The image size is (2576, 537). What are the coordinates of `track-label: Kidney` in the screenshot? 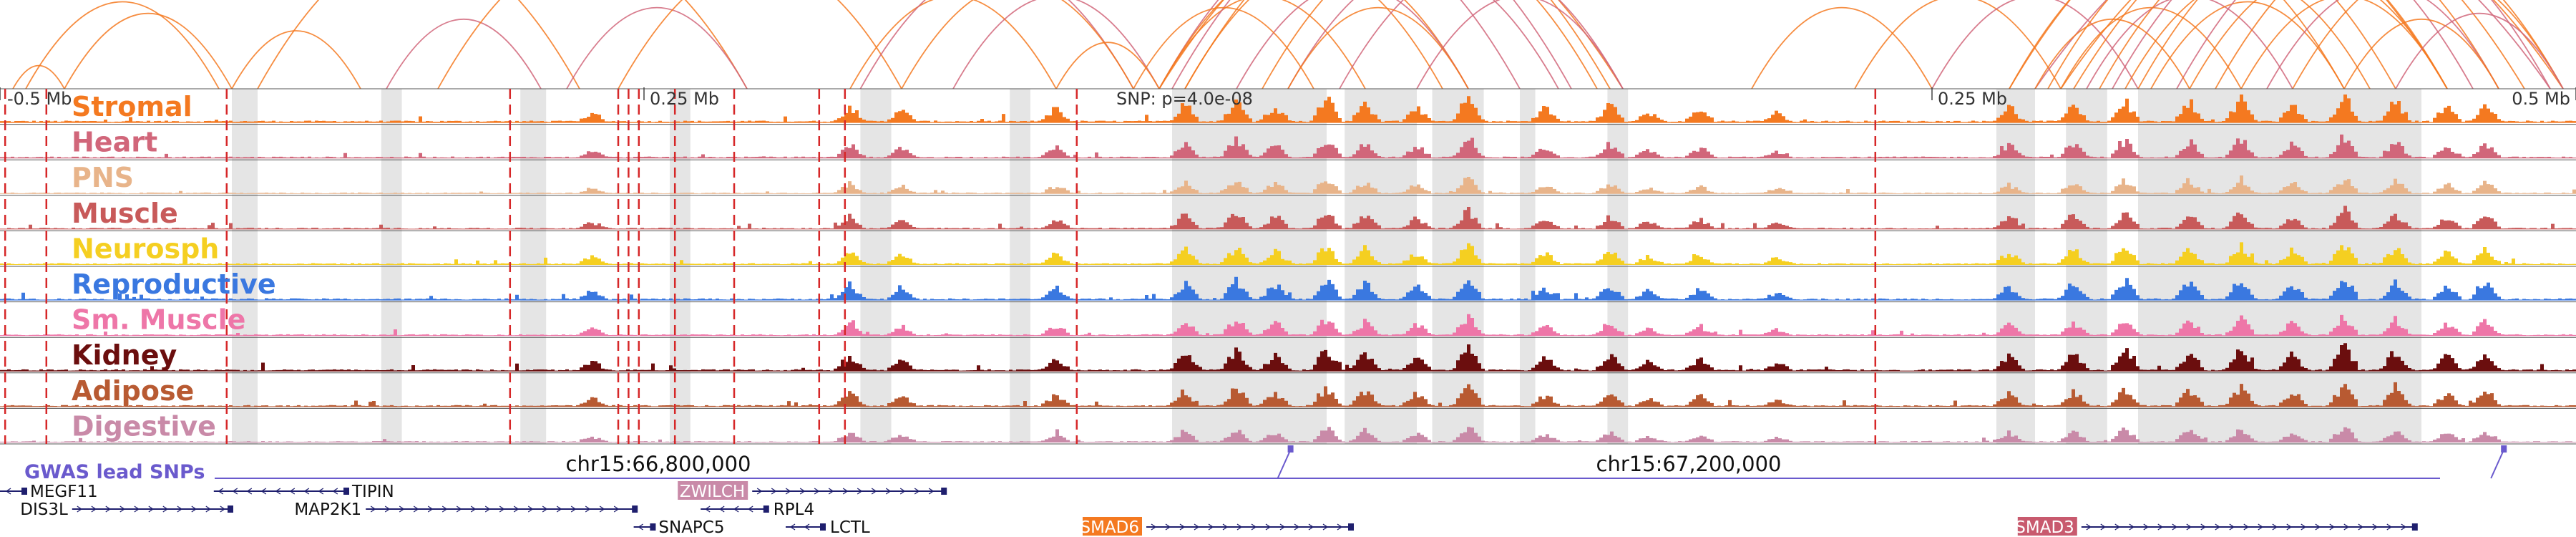 It's located at (124, 355).